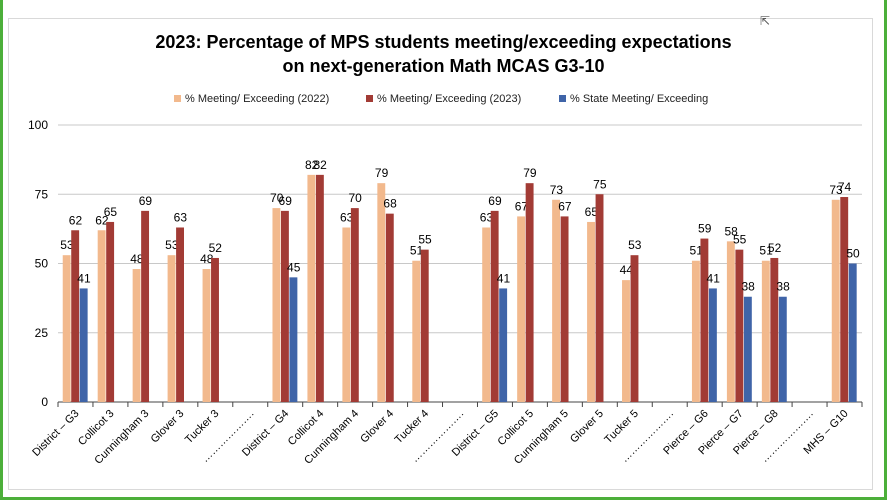 The width and height of the screenshot is (887, 500). What do you see at coordinates (443, 66) in the screenshot?
I see `chart-title-line2: on next-generation Math MCAS G3-10` at bounding box center [443, 66].